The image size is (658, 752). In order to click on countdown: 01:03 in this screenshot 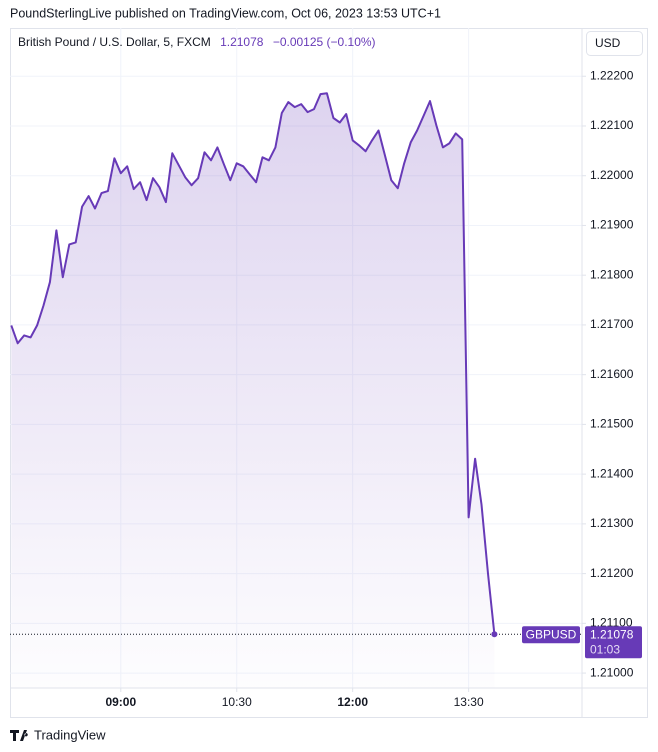, I will do `click(605, 649)`.